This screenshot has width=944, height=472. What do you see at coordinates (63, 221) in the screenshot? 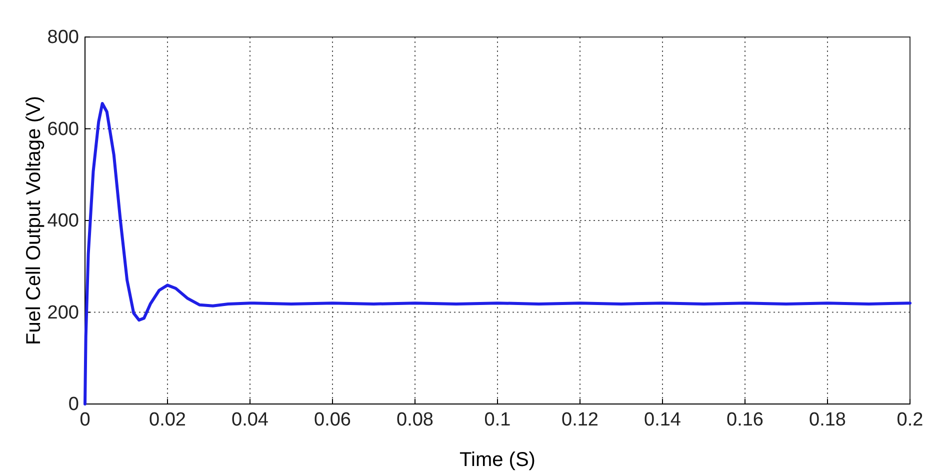
I see `y-tick-label: 400` at bounding box center [63, 221].